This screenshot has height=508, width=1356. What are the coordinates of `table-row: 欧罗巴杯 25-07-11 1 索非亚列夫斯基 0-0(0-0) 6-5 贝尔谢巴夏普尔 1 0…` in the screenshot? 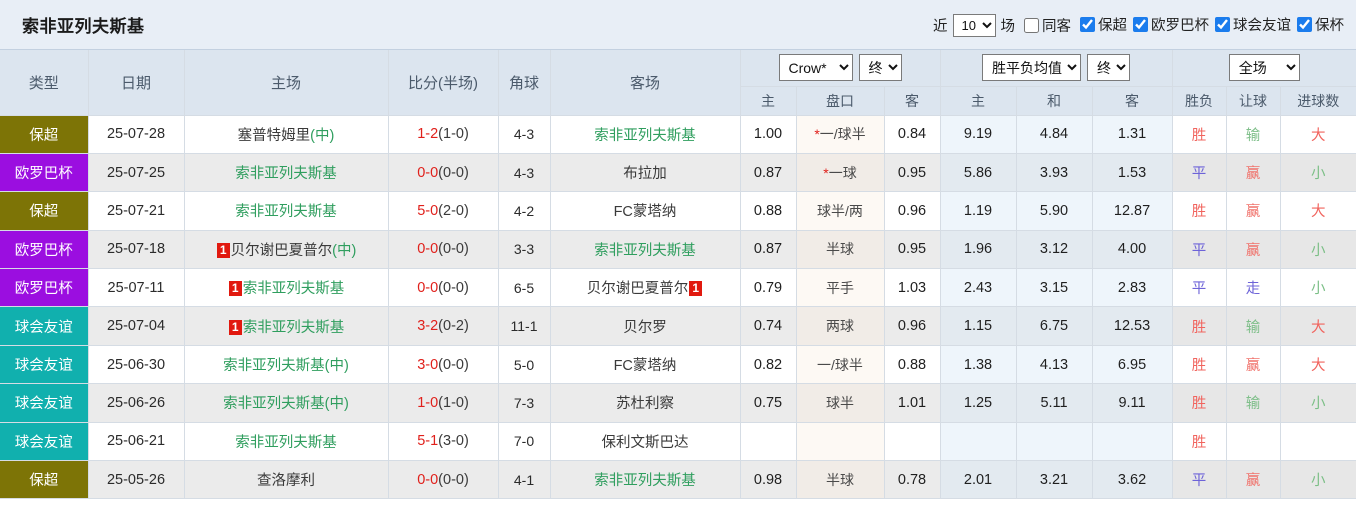 It's located at (678, 288).